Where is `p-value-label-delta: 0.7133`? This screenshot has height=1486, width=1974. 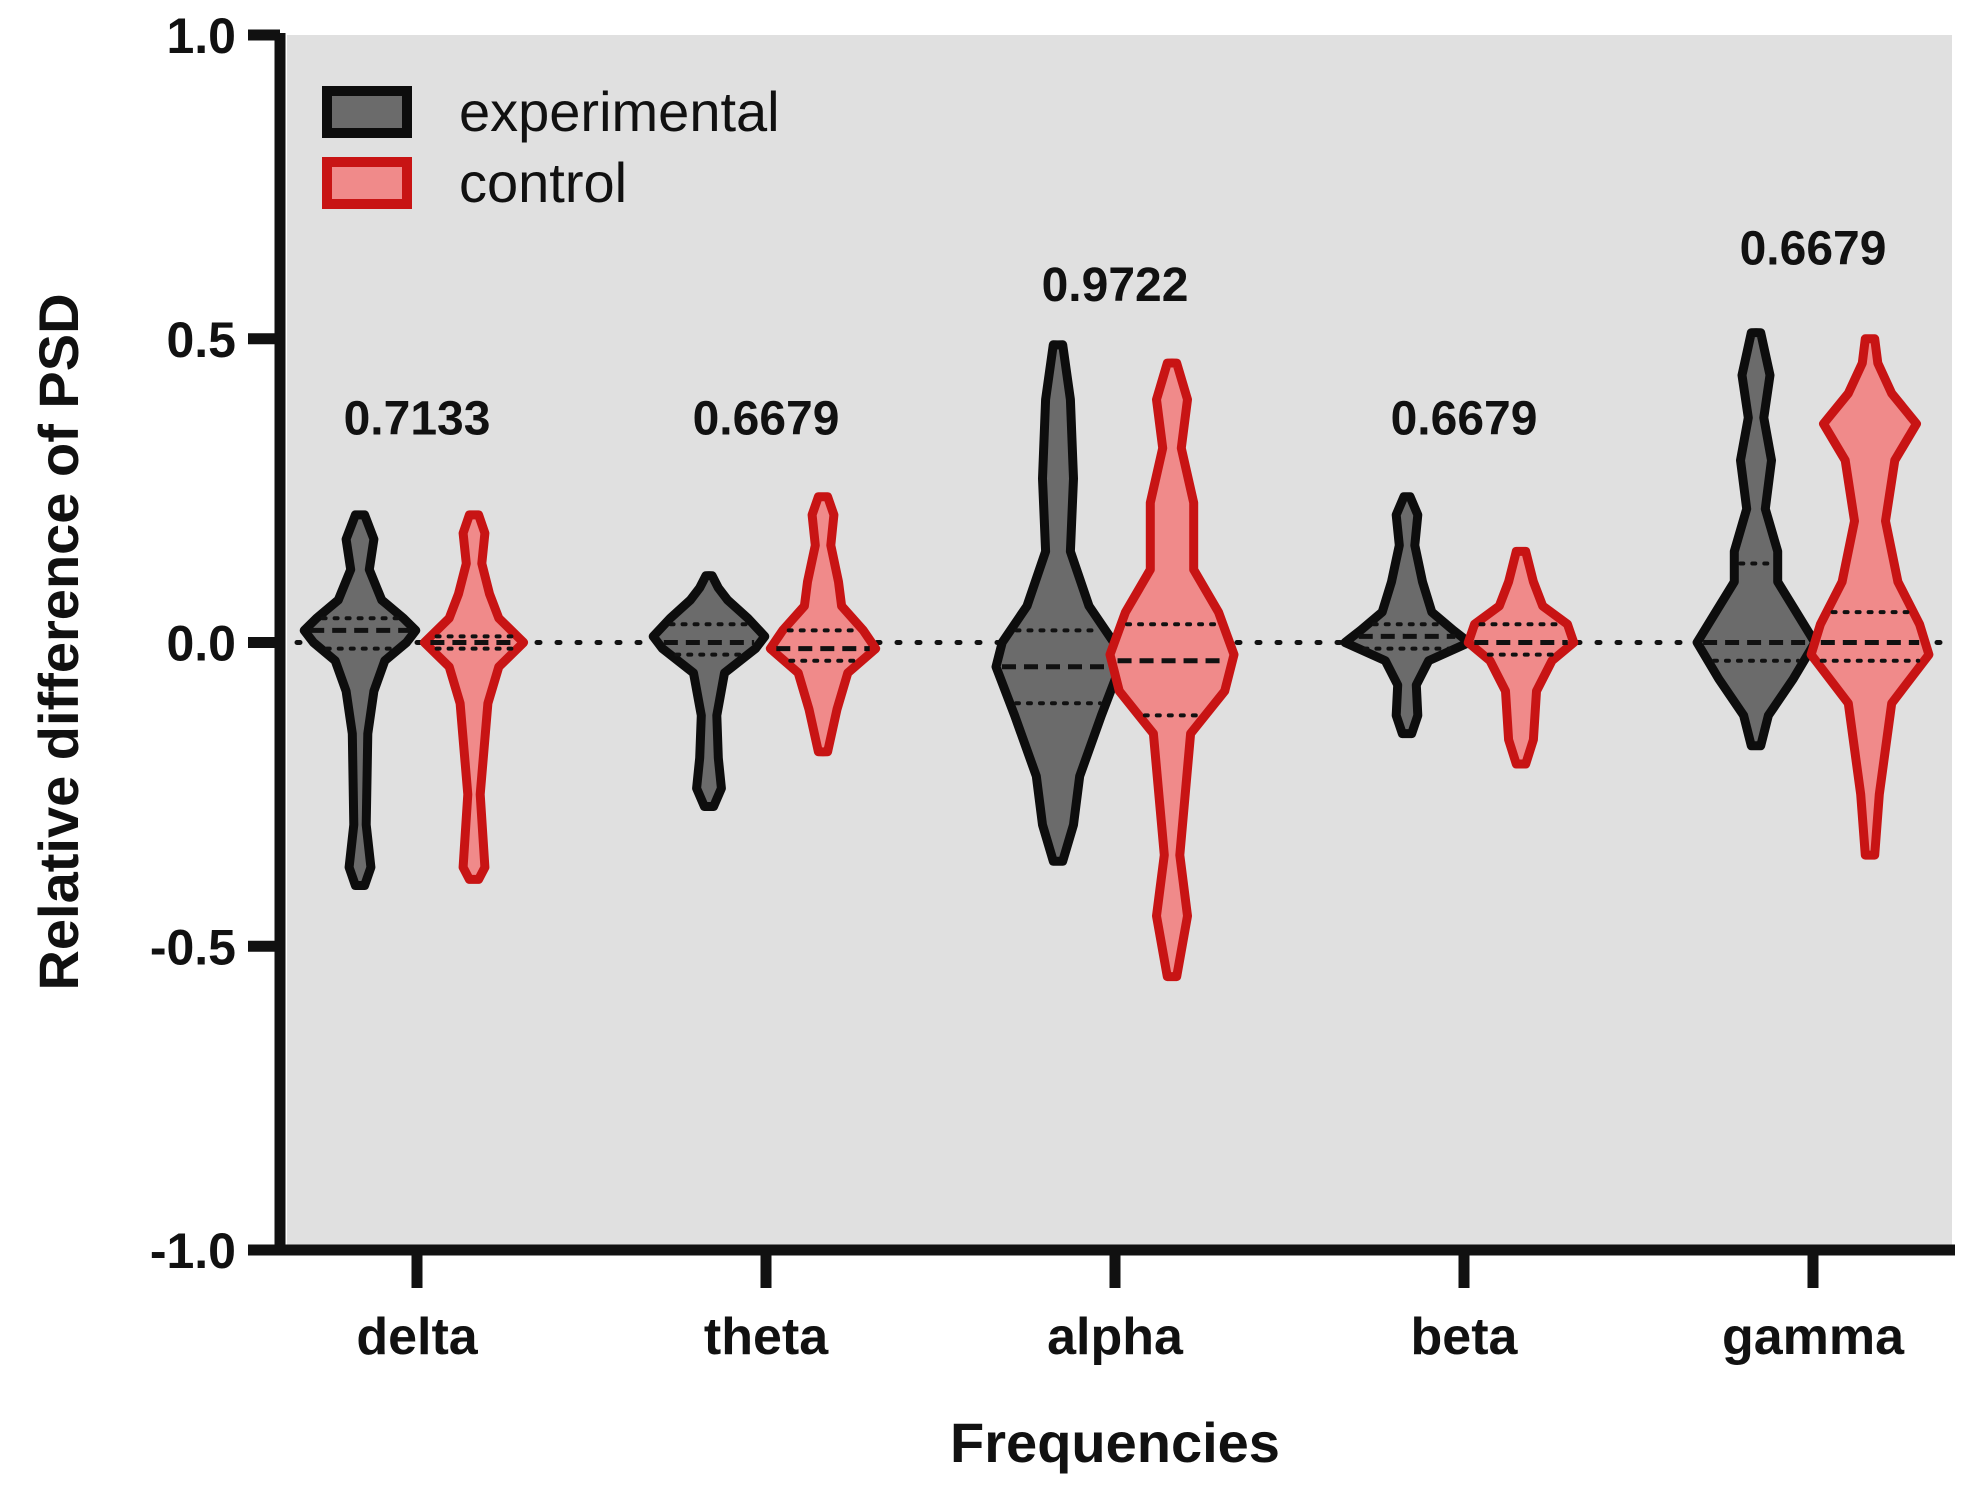 p-value-label-delta: 0.7133 is located at coordinates (417, 419).